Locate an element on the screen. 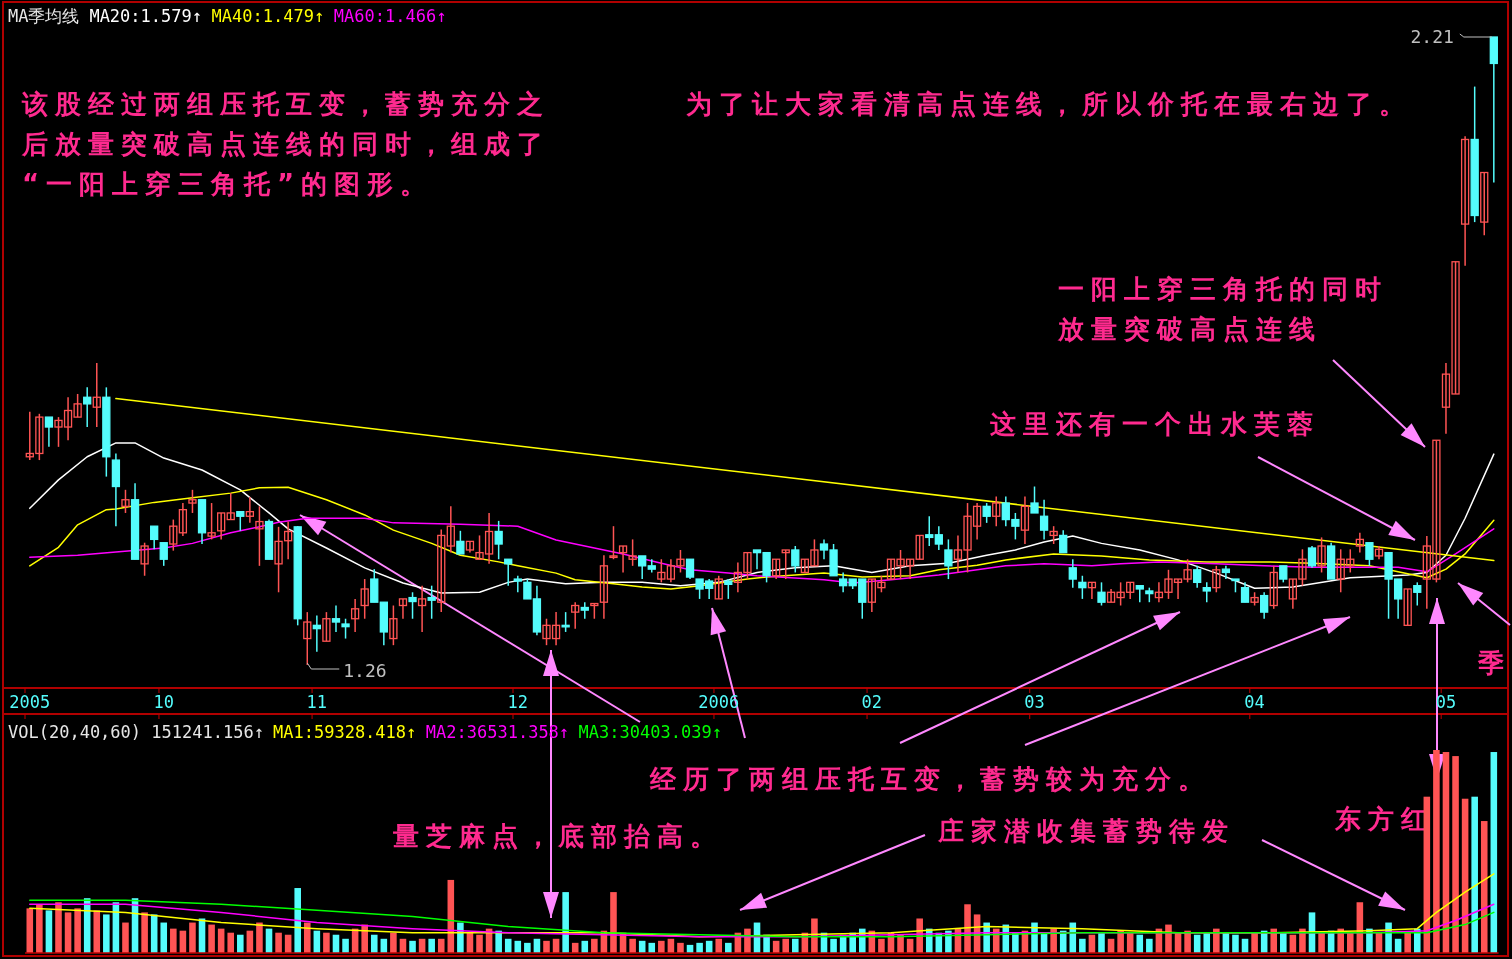  annotation: 该股经过两组压托互变，蓄势充分之后放量突破高点连线的同时，组成了“一阳上穿三角托”的图形。 is located at coordinates (285, 144).